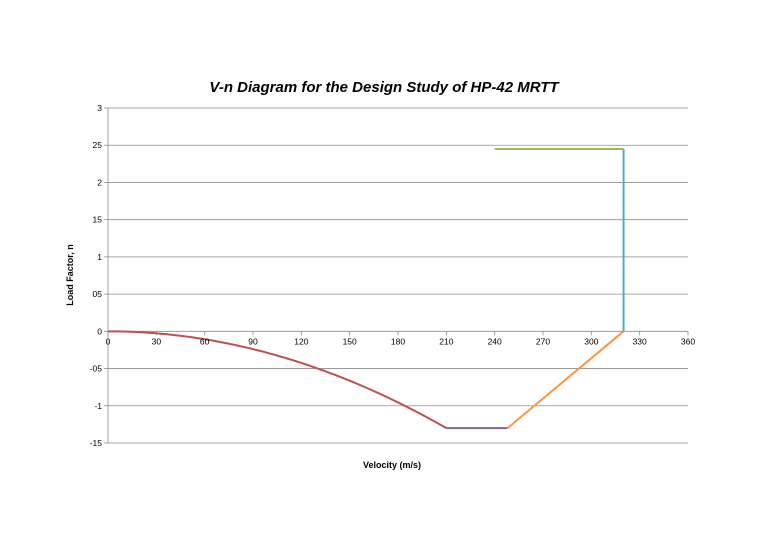 Image resolution: width=768 pixels, height=543 pixels. What do you see at coordinates (591, 341) in the screenshot?
I see `x-tick-label: 300` at bounding box center [591, 341].